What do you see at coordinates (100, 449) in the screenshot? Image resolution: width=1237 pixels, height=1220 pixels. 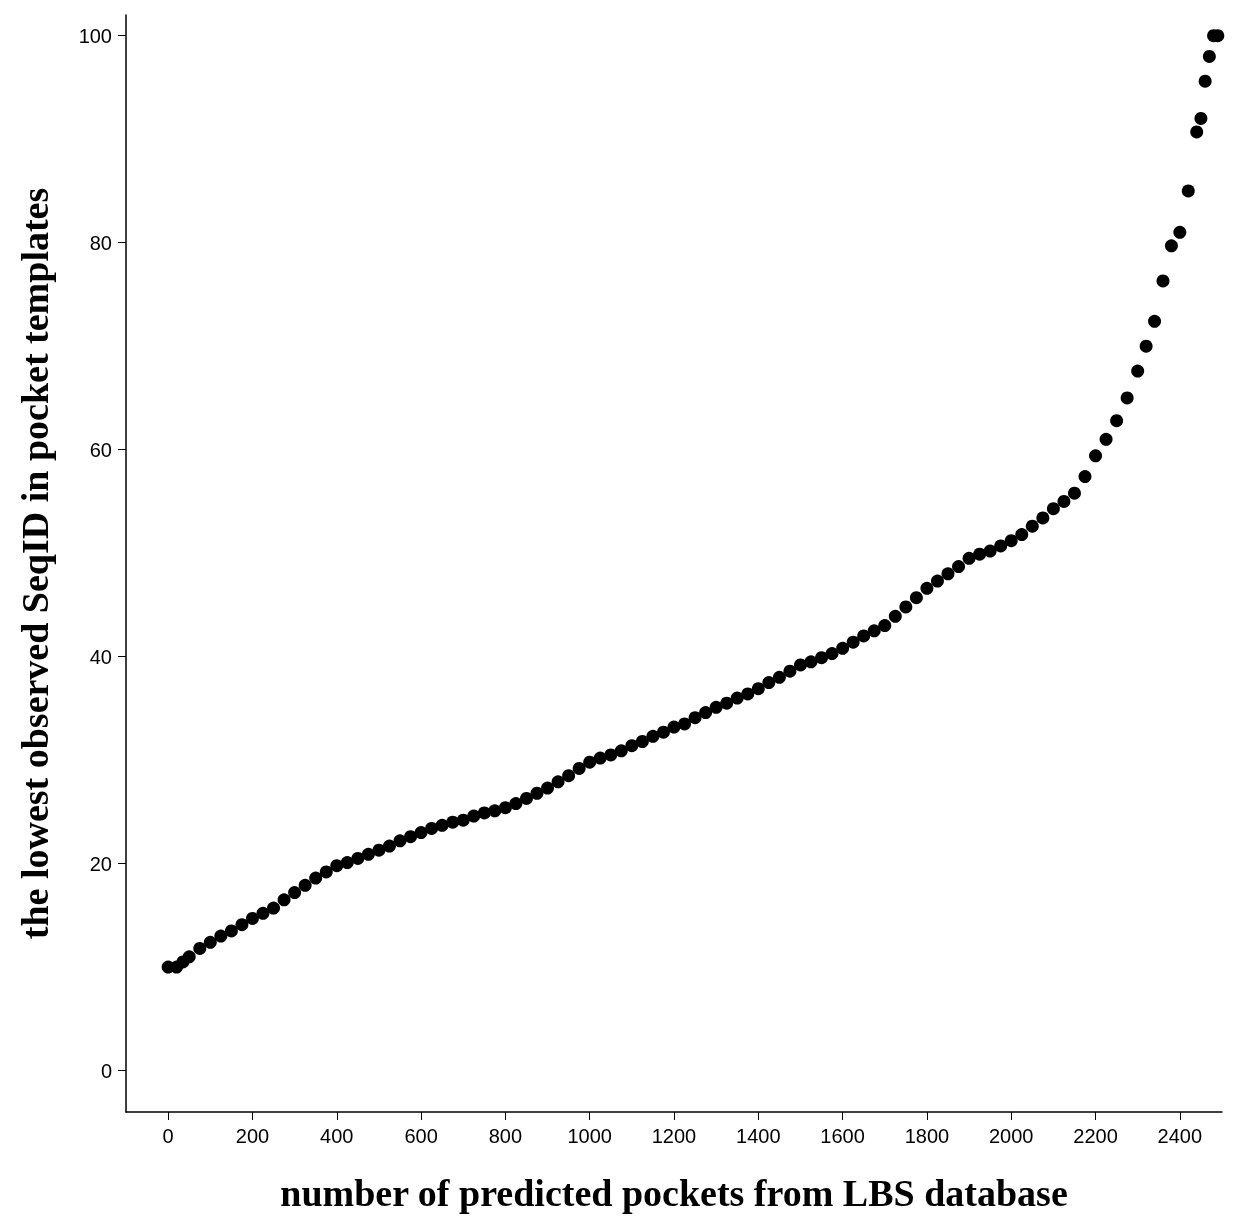 I see `y-tick-label: 60` at bounding box center [100, 449].